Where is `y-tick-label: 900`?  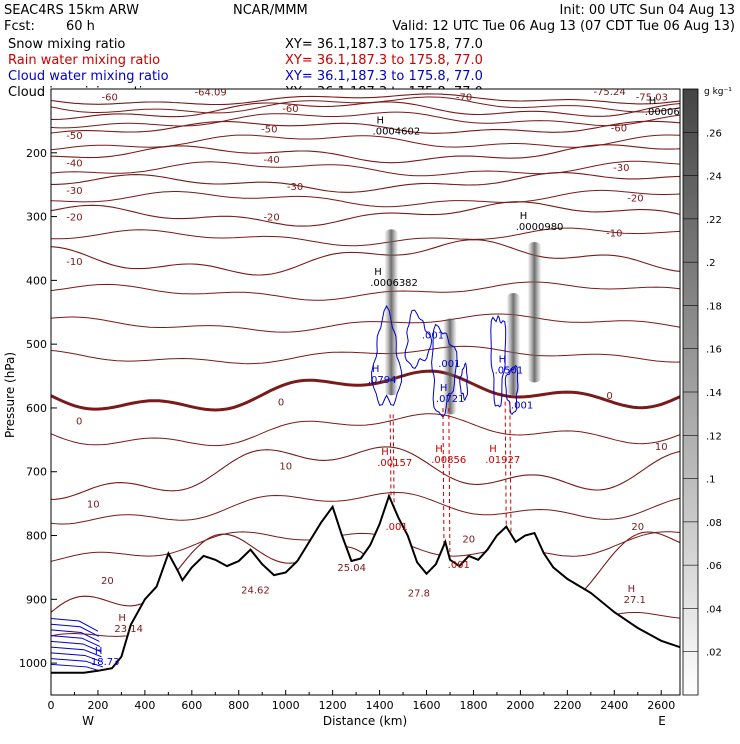 y-tick-label: 900 is located at coordinates (36, 599).